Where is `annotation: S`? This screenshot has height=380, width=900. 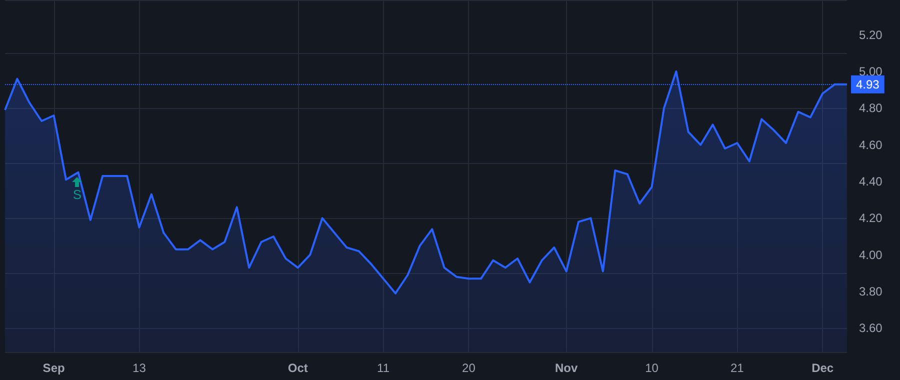 annotation: S is located at coordinates (77, 194).